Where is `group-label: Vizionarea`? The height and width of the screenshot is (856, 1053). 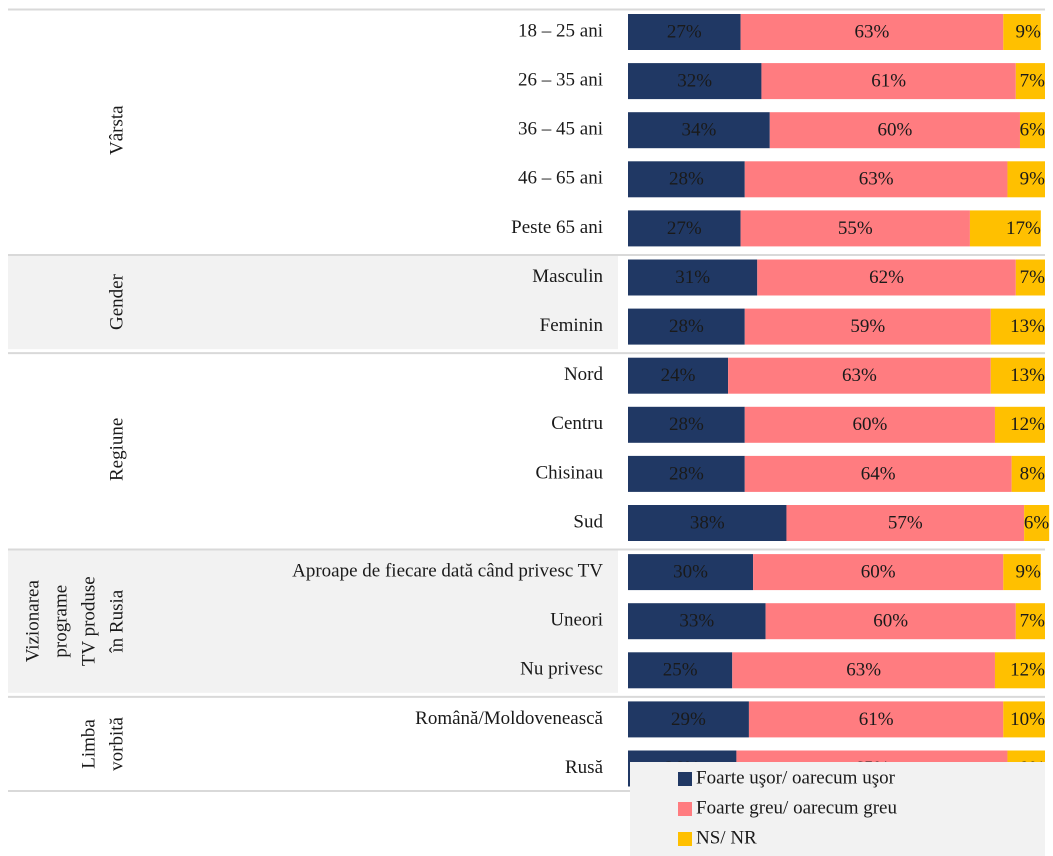
group-label: Vizionarea is located at coordinates (32, 621).